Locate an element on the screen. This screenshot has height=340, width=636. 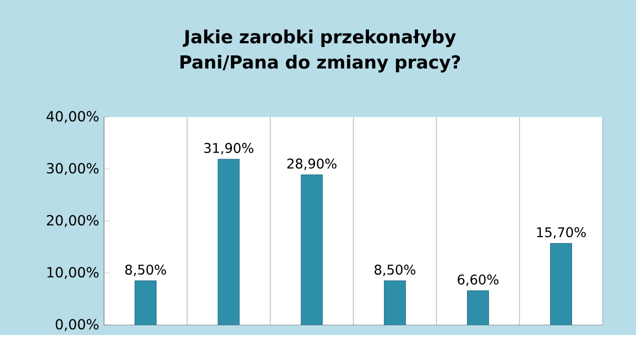
chart-title: Jakie zarobki przekonałyby Pani/Pana do zmiany pracy? is located at coordinates (320, 51).